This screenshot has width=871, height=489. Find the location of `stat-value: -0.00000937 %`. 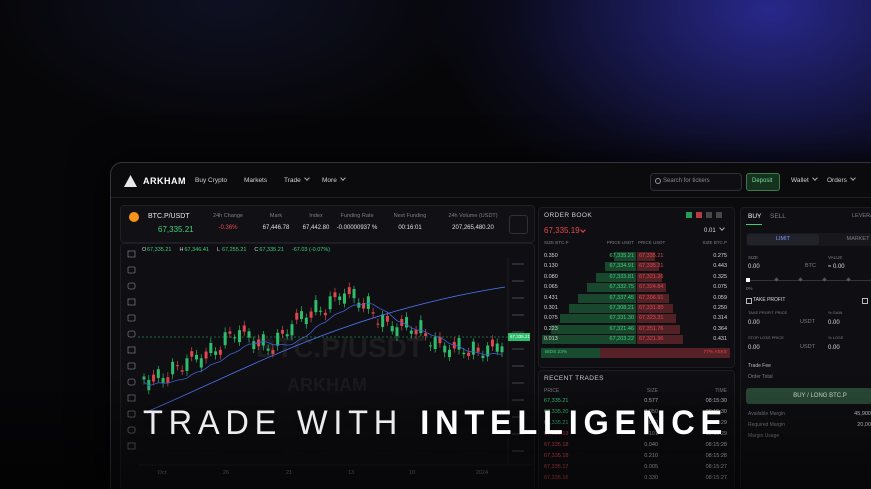

stat-value: -0.00000937 % is located at coordinates (357, 228).